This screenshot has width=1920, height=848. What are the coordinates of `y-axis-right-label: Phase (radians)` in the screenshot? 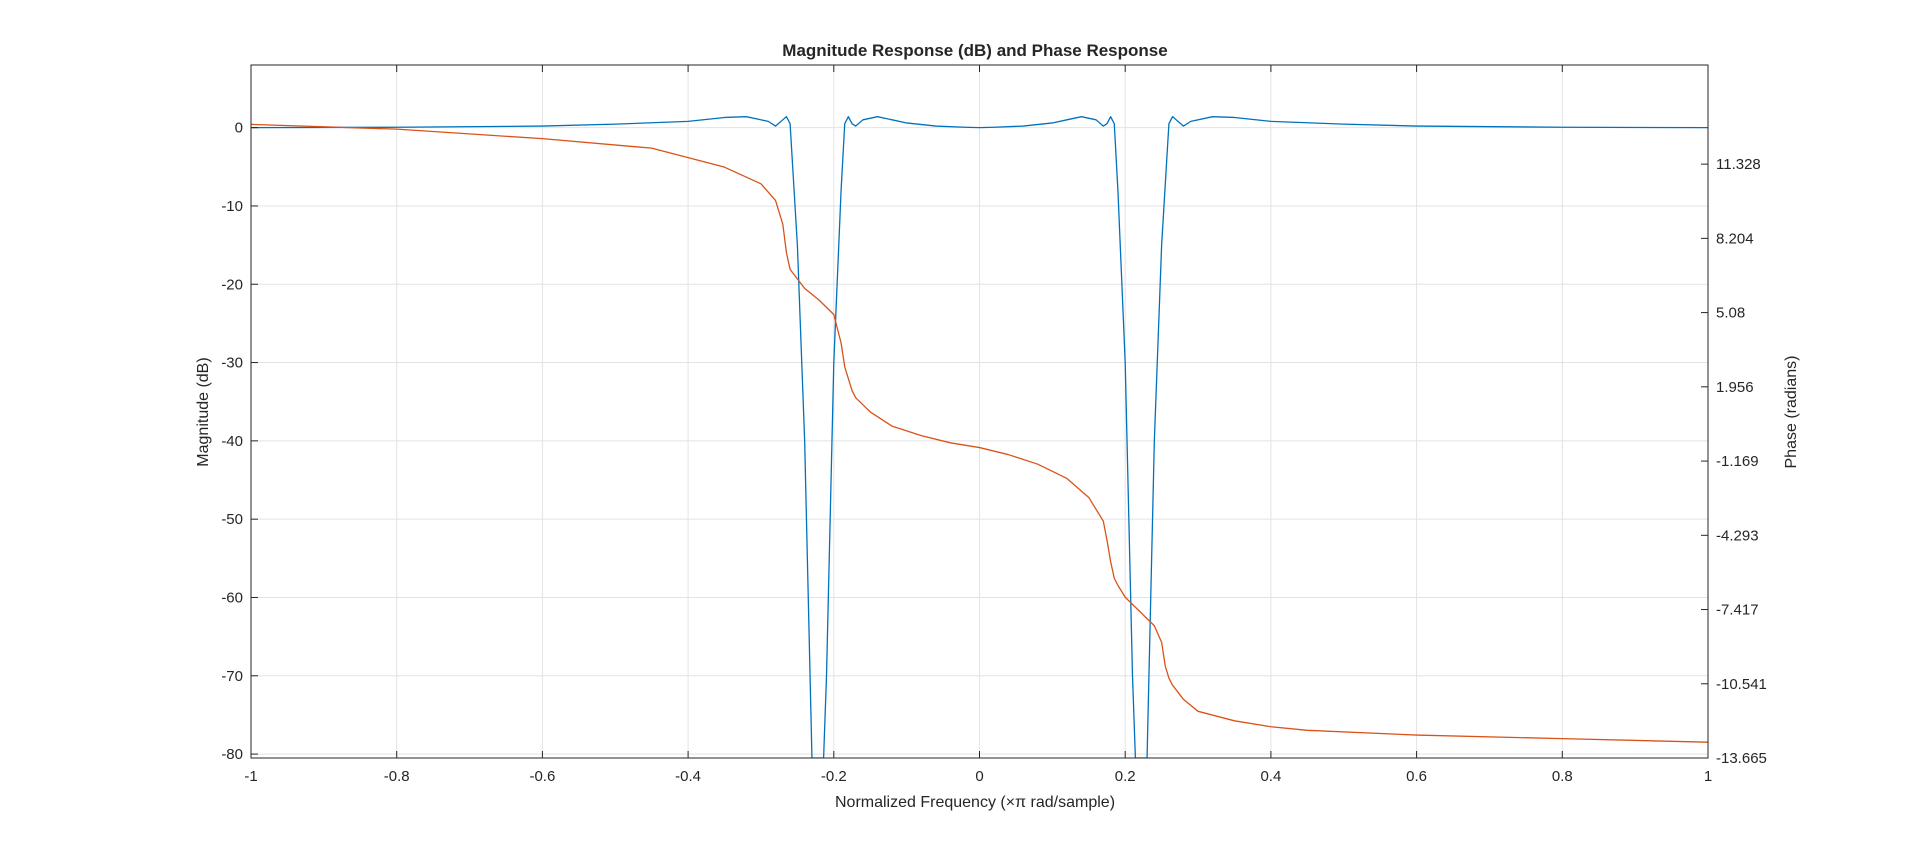 It's located at (1791, 412).